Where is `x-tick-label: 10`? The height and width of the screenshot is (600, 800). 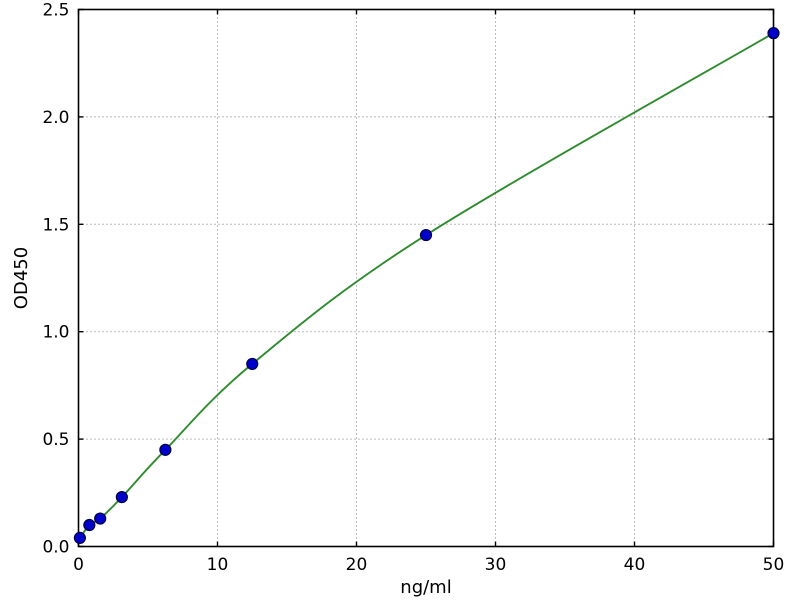 x-tick-label: 10 is located at coordinates (218, 565).